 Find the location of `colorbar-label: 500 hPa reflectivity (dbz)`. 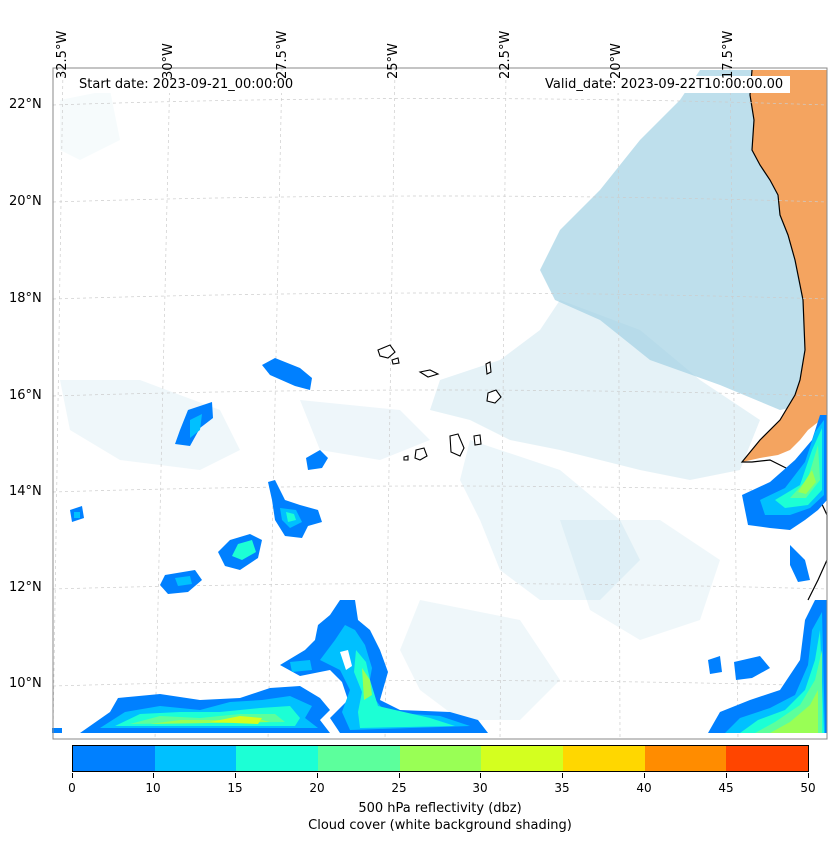

colorbar-label: 500 hPa reflectivity (dbz) is located at coordinates (440, 808).